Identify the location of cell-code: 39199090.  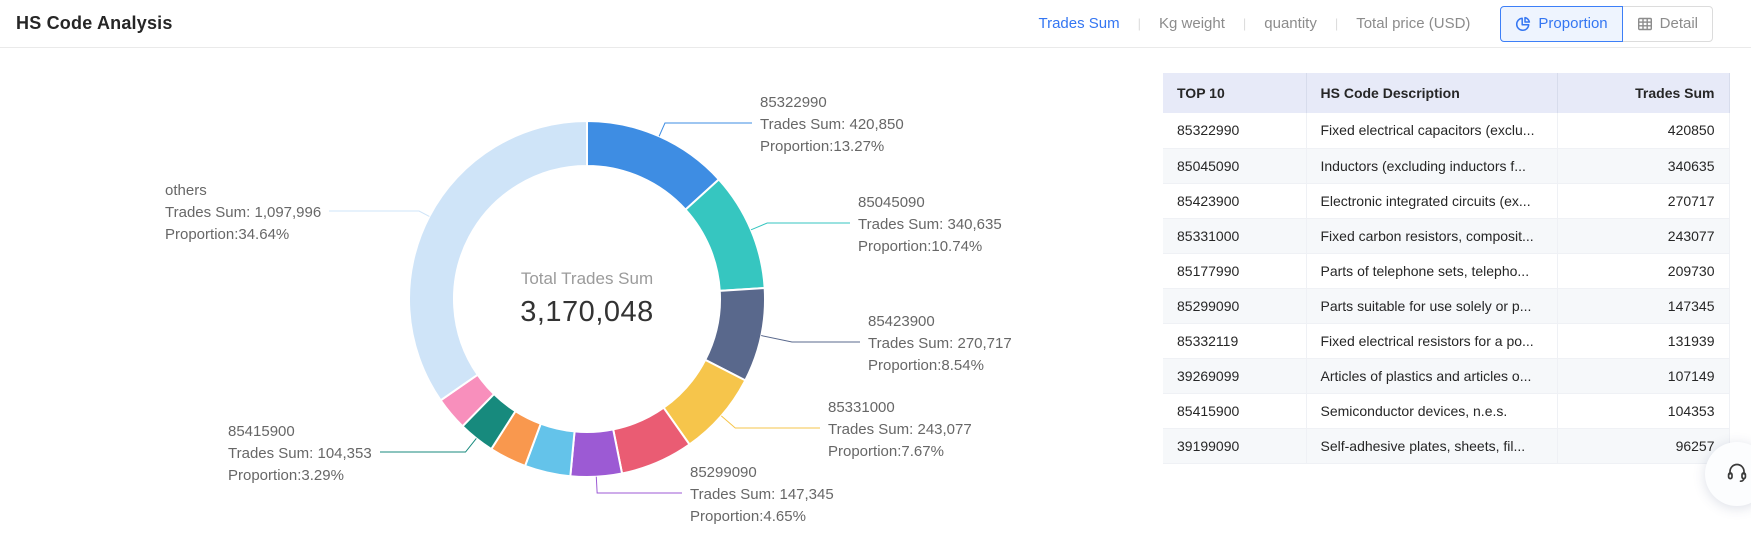
(1235, 446).